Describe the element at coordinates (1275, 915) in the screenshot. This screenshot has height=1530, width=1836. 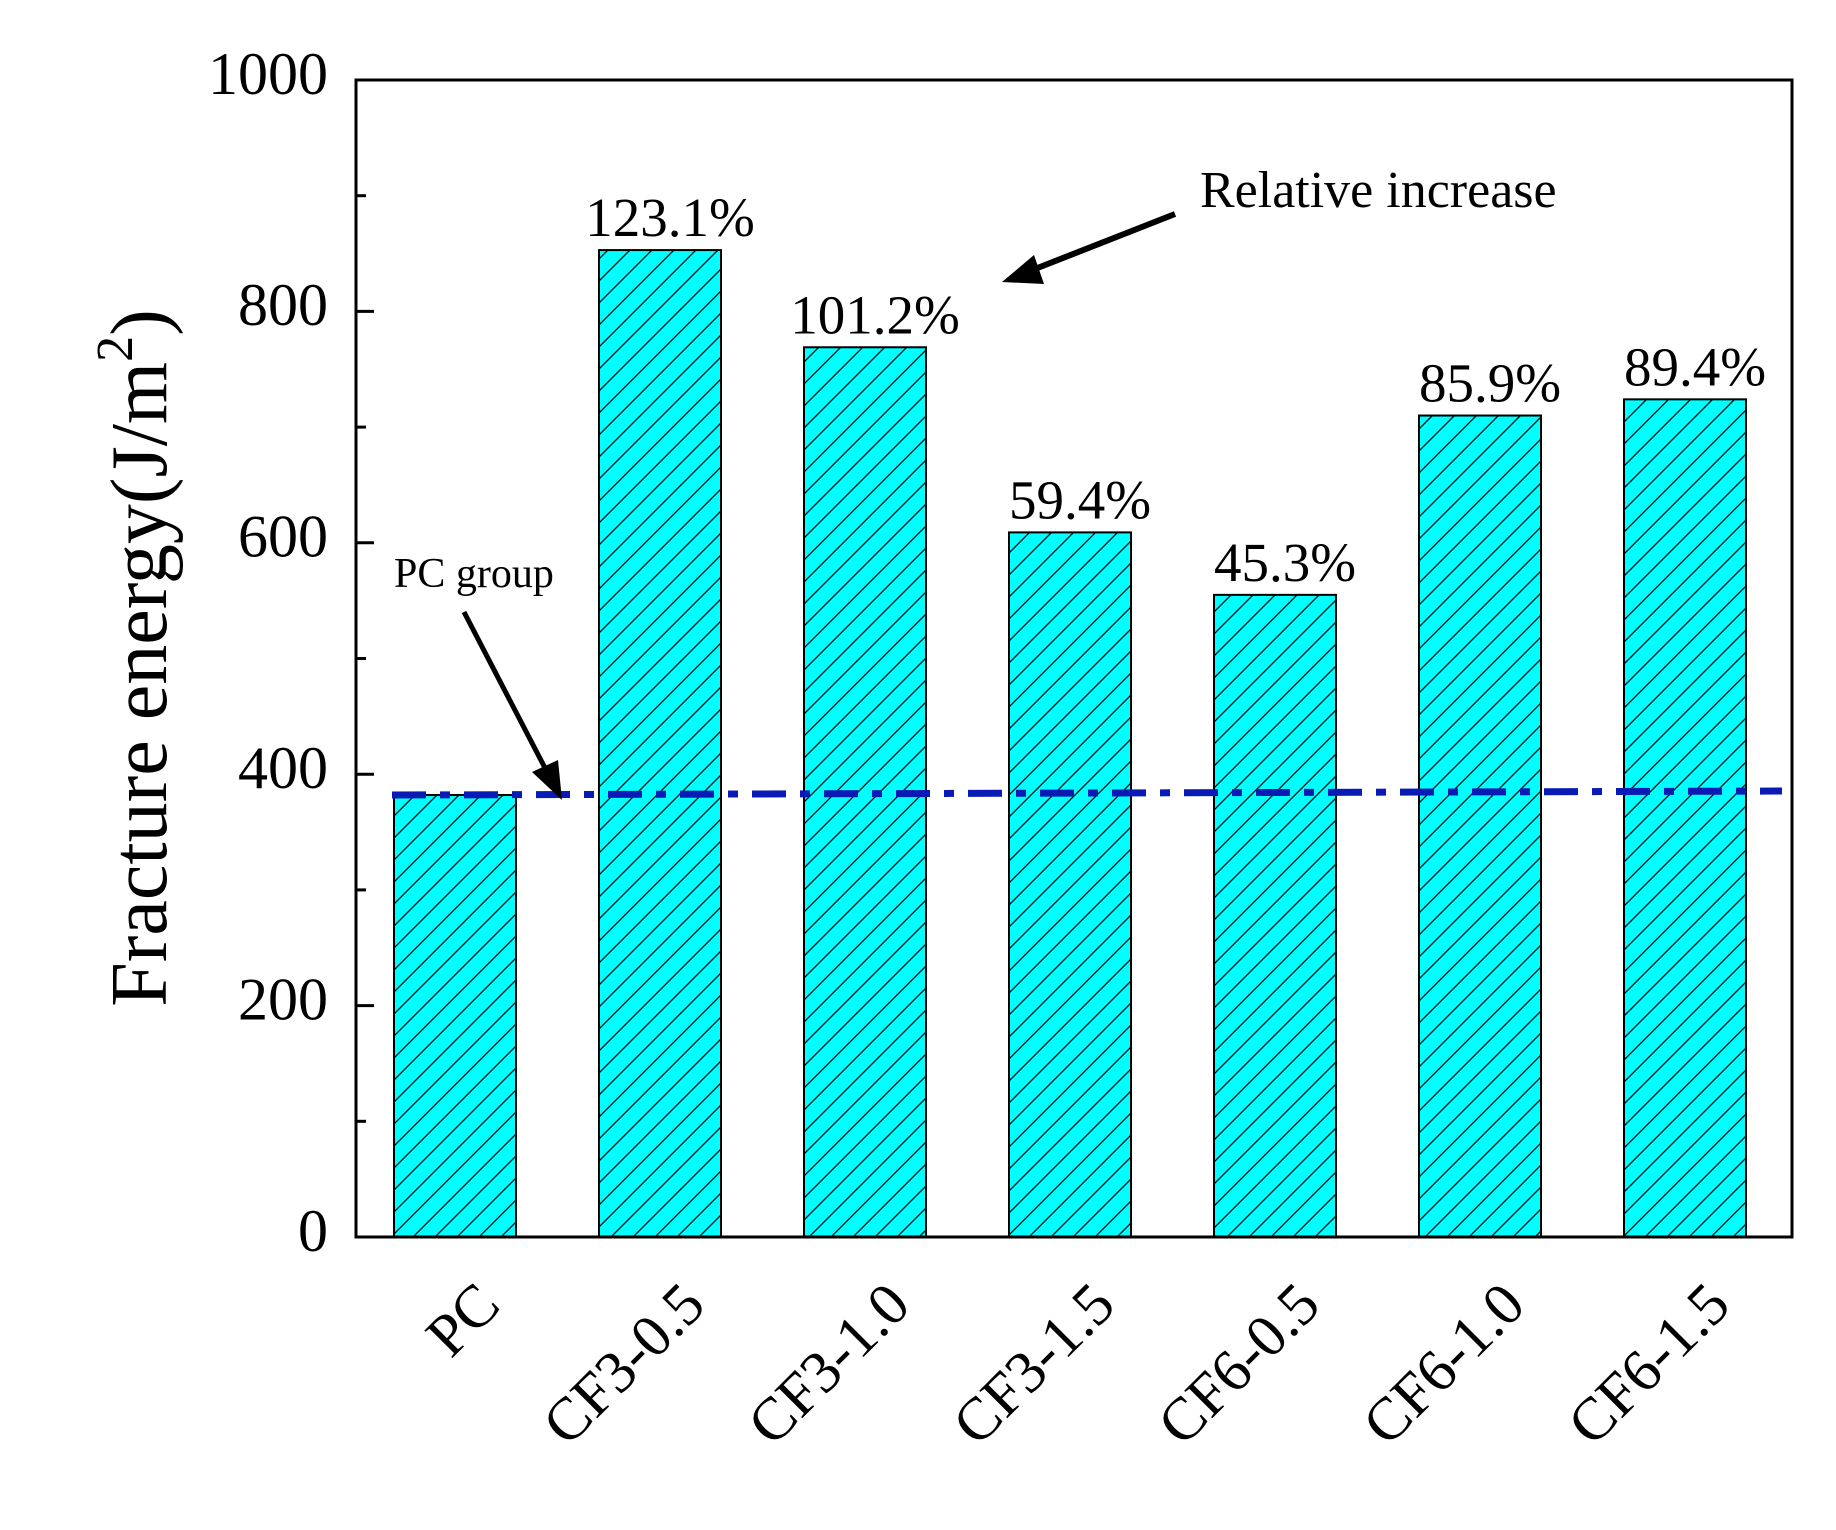
I see `bar-cf6-0.5` at that location.